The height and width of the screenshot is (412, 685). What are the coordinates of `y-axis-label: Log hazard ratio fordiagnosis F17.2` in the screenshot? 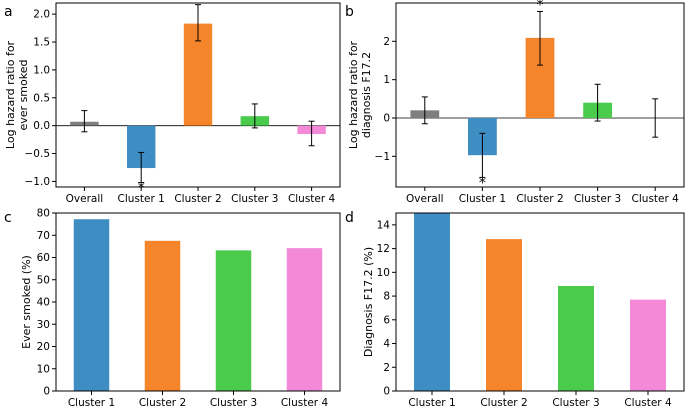 It's located at (360, 94).